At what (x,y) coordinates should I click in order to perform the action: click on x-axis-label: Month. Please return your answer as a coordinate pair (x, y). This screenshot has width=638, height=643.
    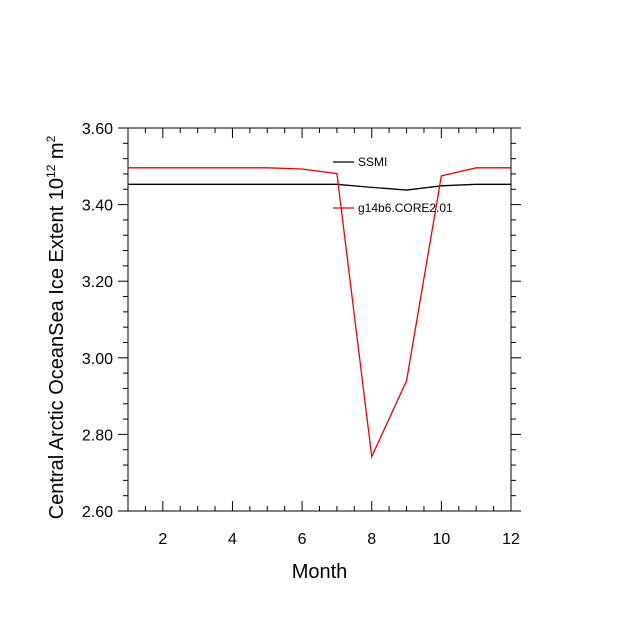
    Looking at the image, I should click on (320, 572).